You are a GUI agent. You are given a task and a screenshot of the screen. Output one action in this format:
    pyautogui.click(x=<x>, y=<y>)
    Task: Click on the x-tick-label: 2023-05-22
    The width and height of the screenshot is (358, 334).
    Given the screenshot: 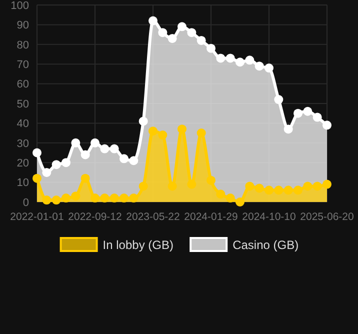 What is the action you would take?
    pyautogui.click(x=153, y=217)
    